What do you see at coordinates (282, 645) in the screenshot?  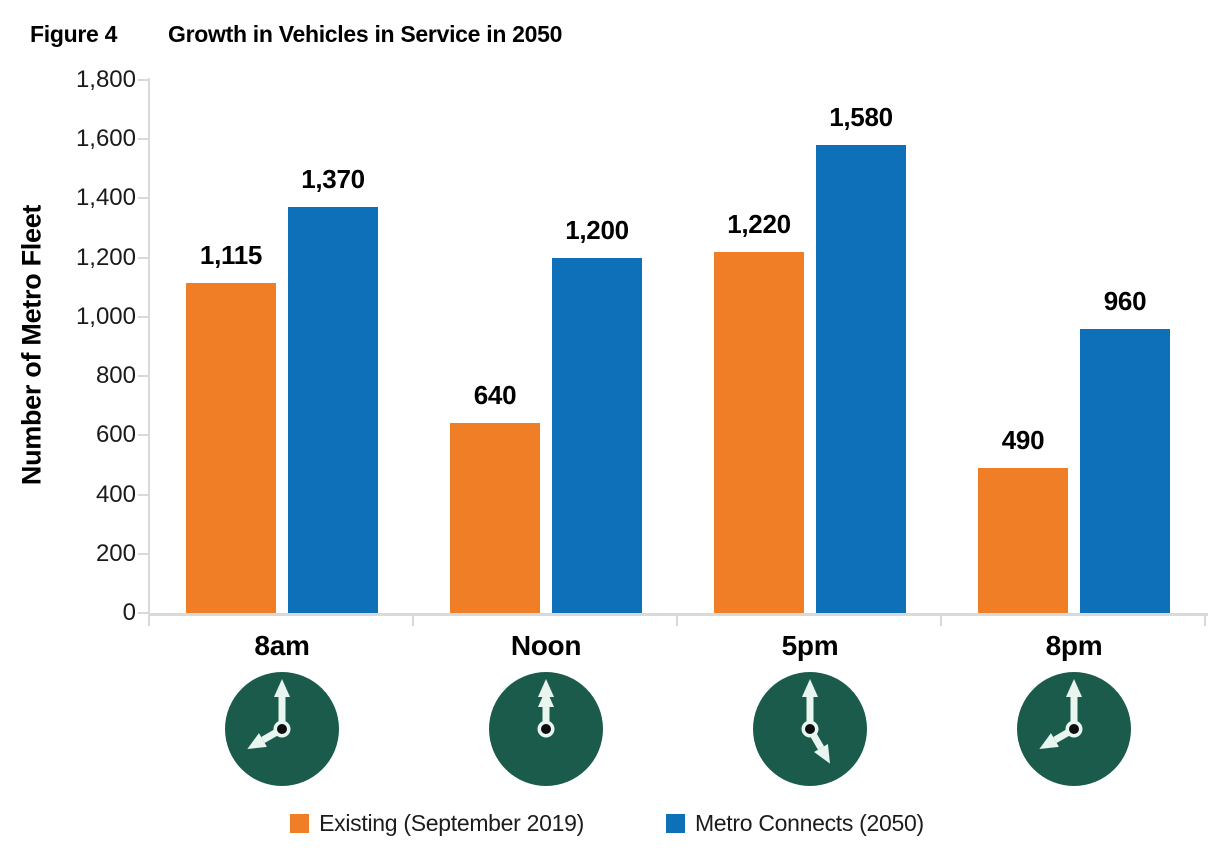 I see `x-tick-label-8am: 8am` at bounding box center [282, 645].